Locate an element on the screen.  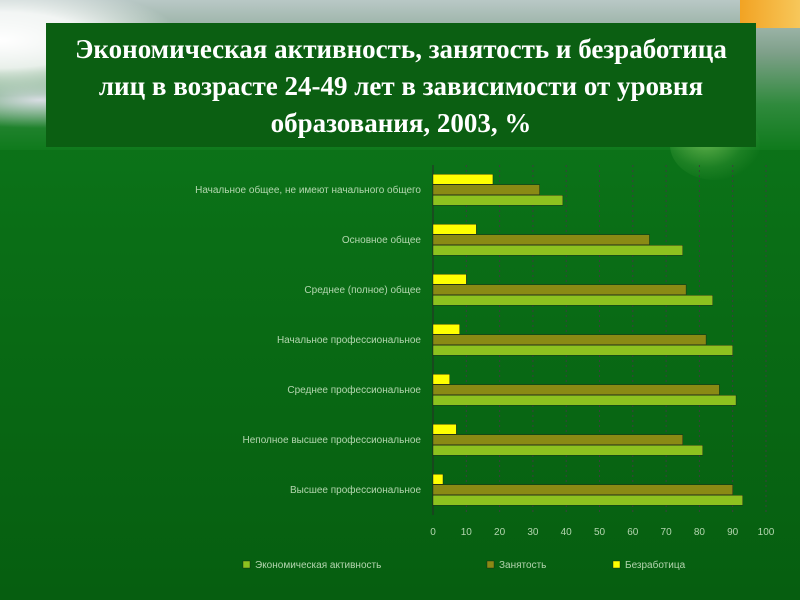
category-label: Начальное профессиональное is located at coordinates (349, 340).